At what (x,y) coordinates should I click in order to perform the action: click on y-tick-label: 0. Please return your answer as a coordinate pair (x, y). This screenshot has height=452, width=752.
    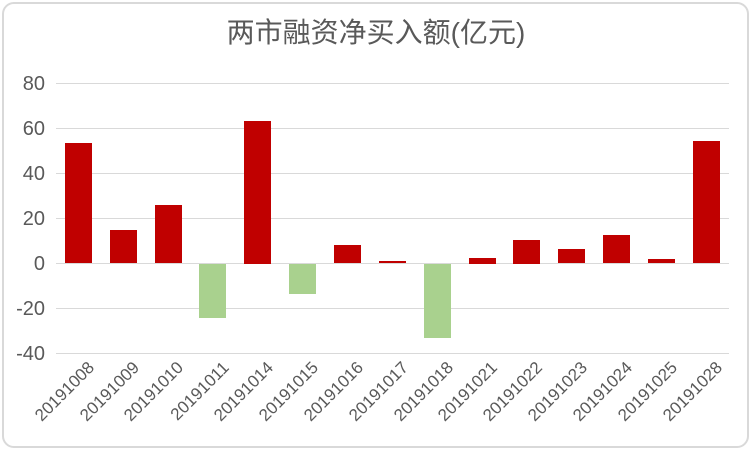
    Looking at the image, I should click on (39, 263).